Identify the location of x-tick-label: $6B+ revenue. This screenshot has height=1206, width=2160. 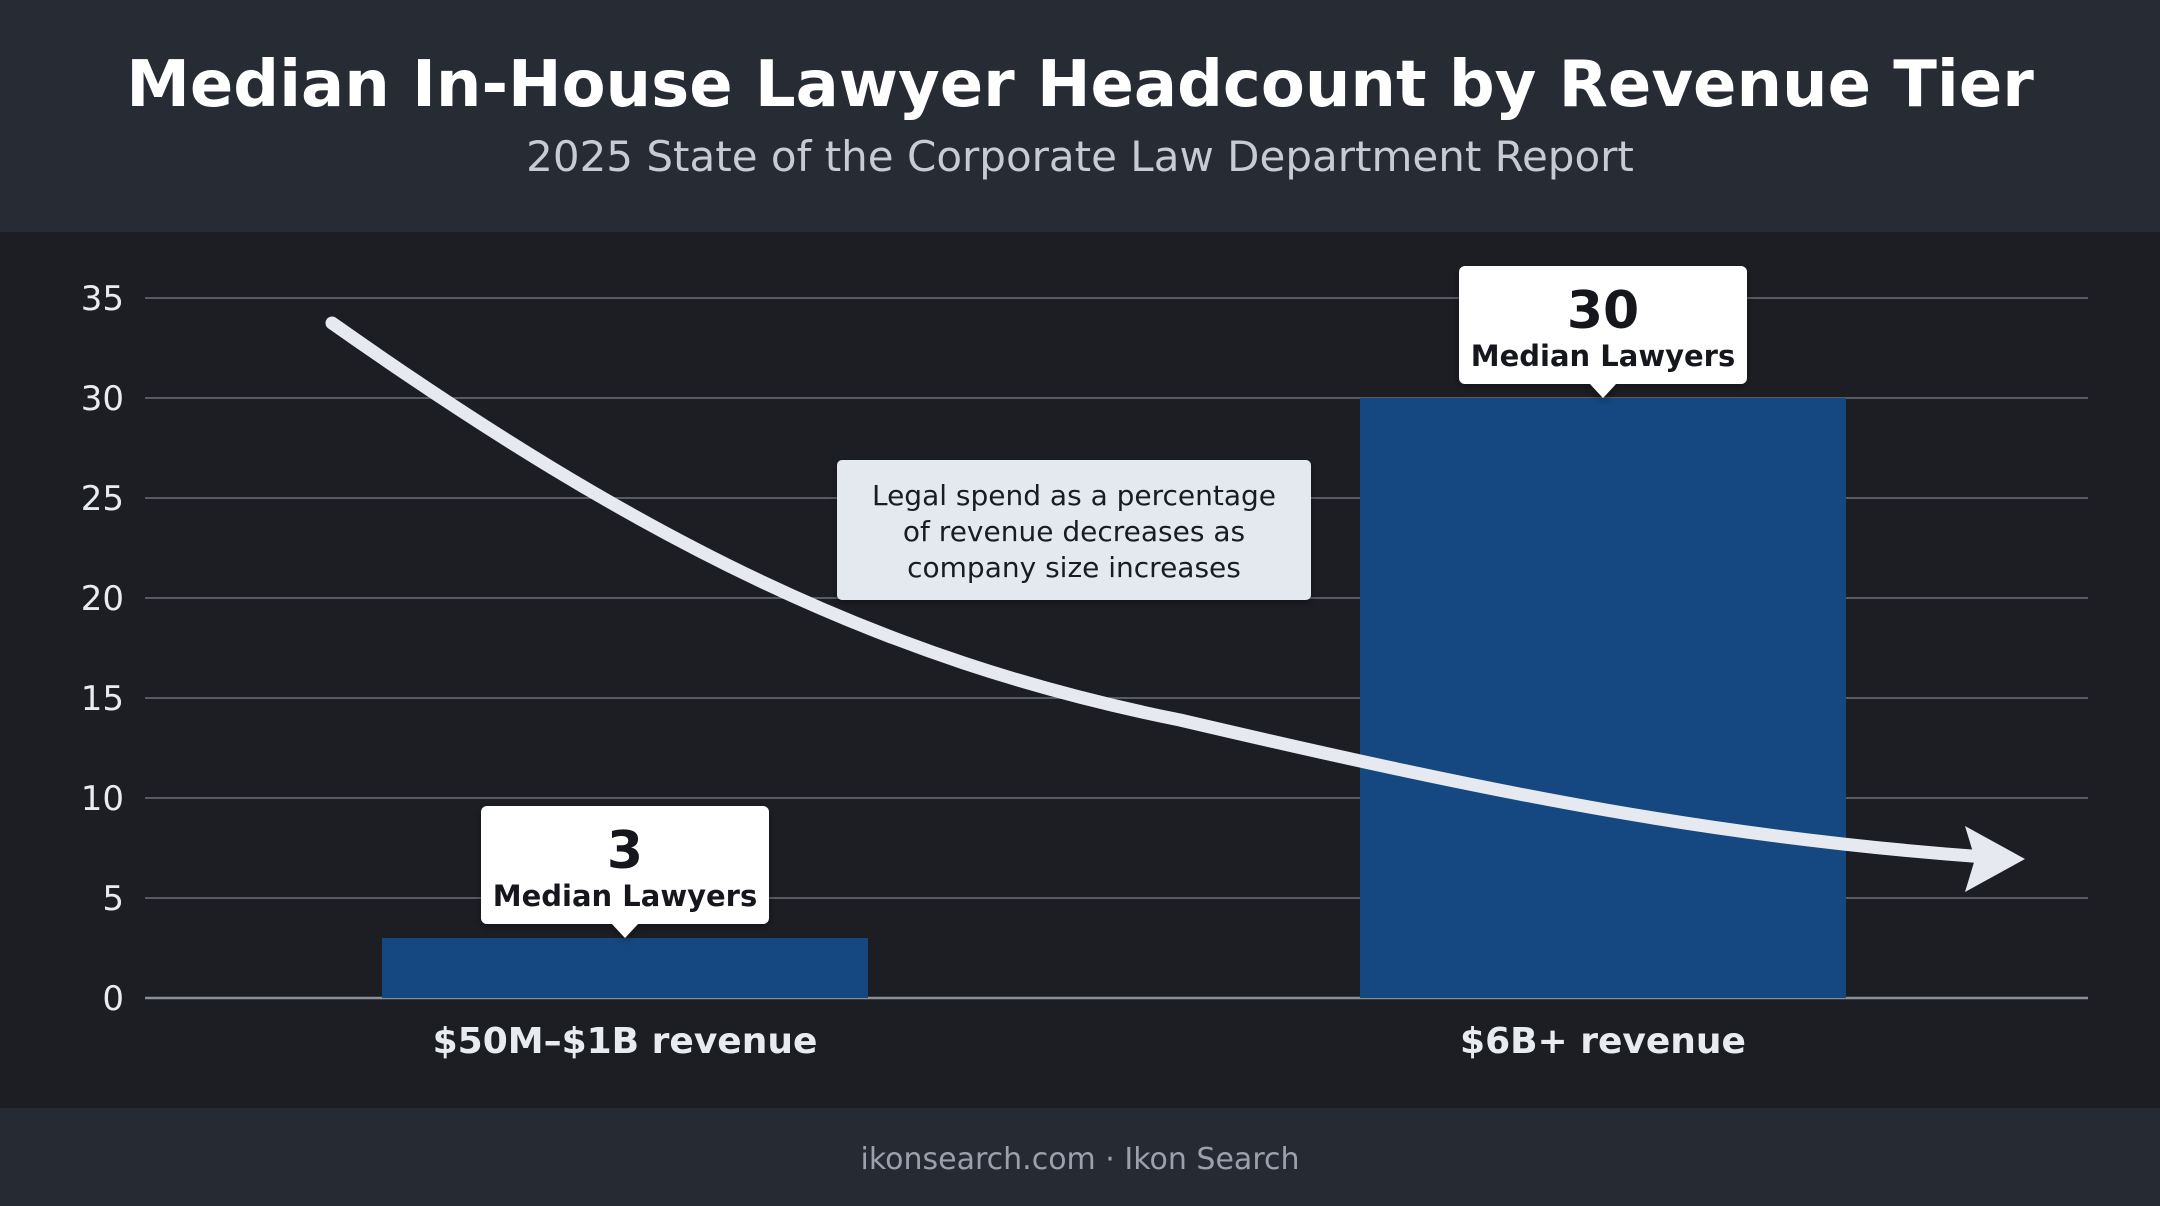
(1603, 1041).